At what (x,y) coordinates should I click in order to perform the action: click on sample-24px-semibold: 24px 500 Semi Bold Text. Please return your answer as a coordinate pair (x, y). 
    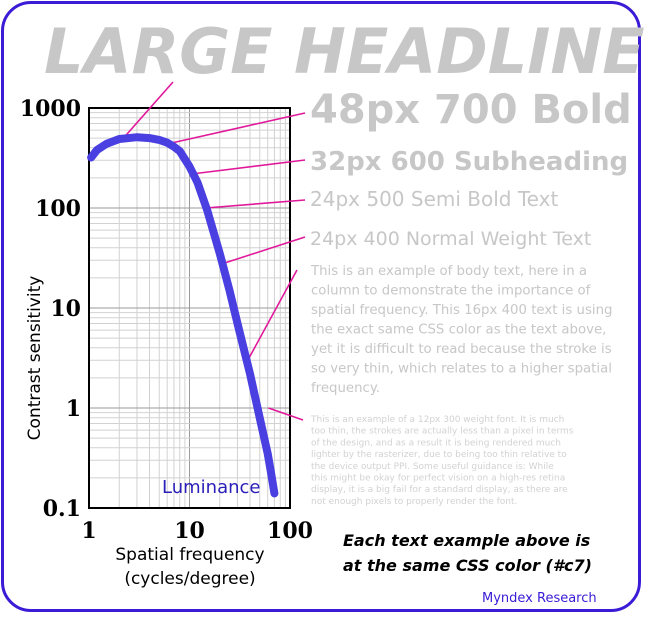
    Looking at the image, I should click on (434, 199).